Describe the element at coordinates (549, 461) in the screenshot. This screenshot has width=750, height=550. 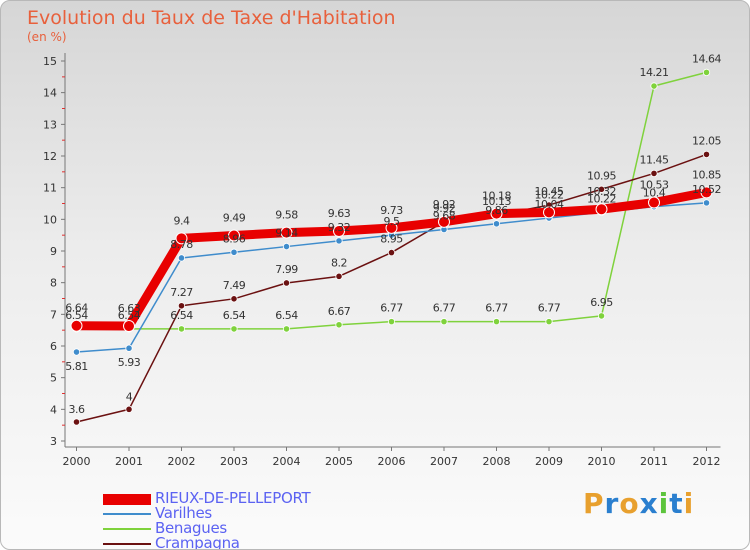
I see `x-tick-label: 2009` at that location.